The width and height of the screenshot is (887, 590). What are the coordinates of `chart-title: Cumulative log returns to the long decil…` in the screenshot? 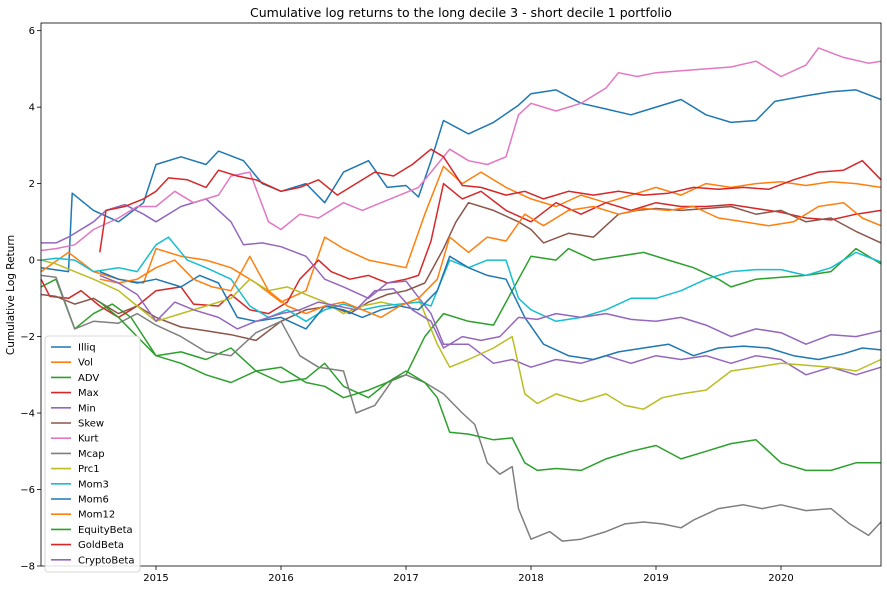 It's located at (461, 12).